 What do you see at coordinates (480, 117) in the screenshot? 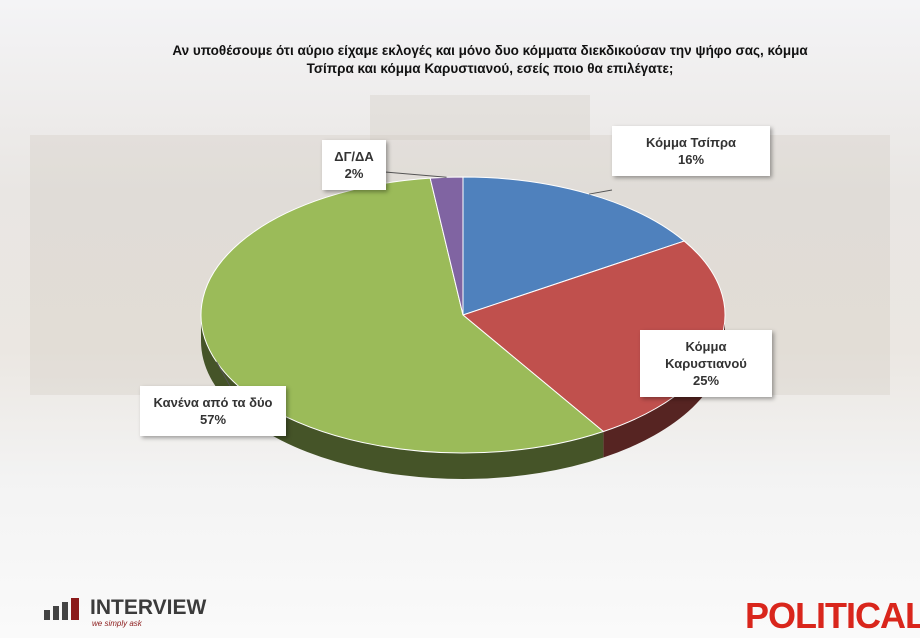
I see `background-pediment` at bounding box center [480, 117].